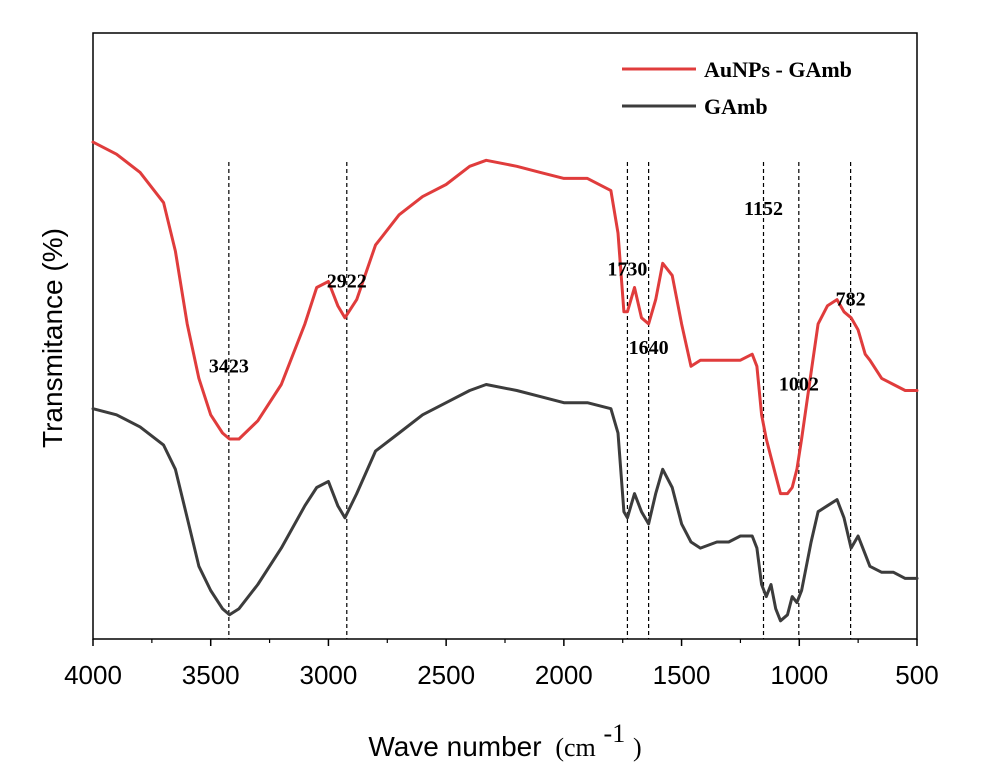 This screenshot has height=777, width=997. What do you see at coordinates (799, 675) in the screenshot?
I see `x-tick-label-1000: 1000` at bounding box center [799, 675].